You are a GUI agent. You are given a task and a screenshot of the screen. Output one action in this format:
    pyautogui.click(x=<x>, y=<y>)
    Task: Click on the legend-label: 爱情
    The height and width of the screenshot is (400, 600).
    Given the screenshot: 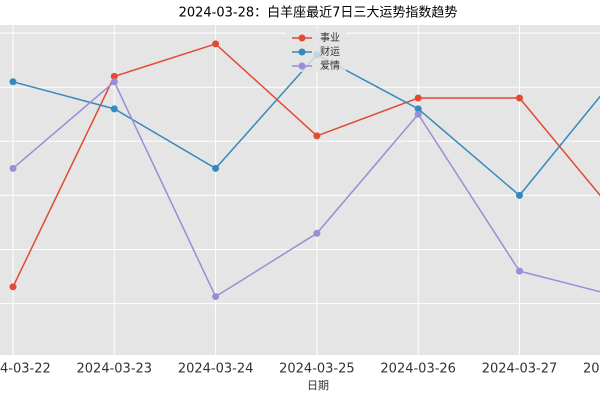 What is the action you would take?
    pyautogui.click(x=330, y=65)
    